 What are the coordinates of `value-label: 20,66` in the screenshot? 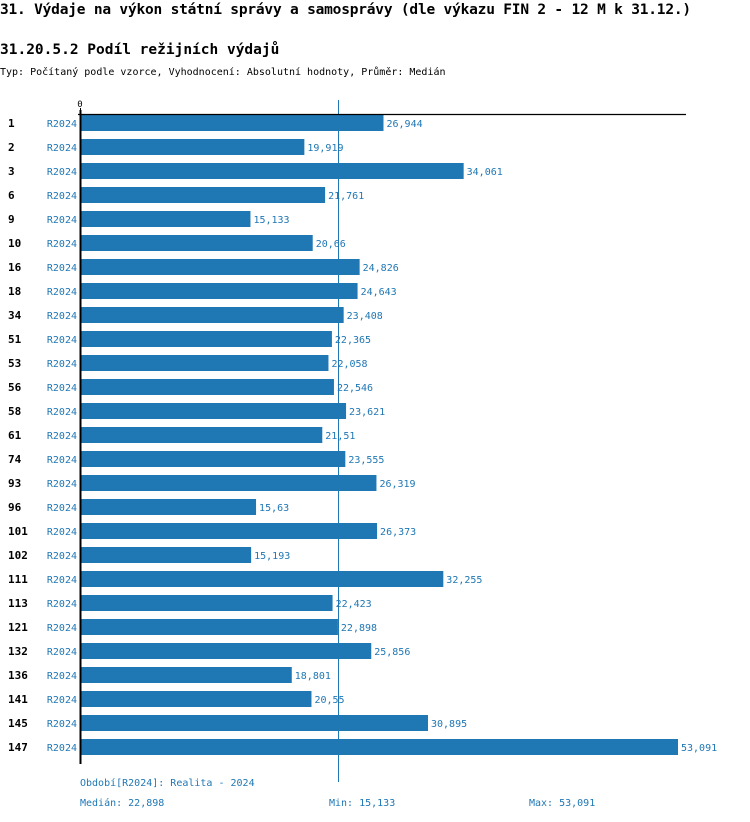 It's located at (331, 244).